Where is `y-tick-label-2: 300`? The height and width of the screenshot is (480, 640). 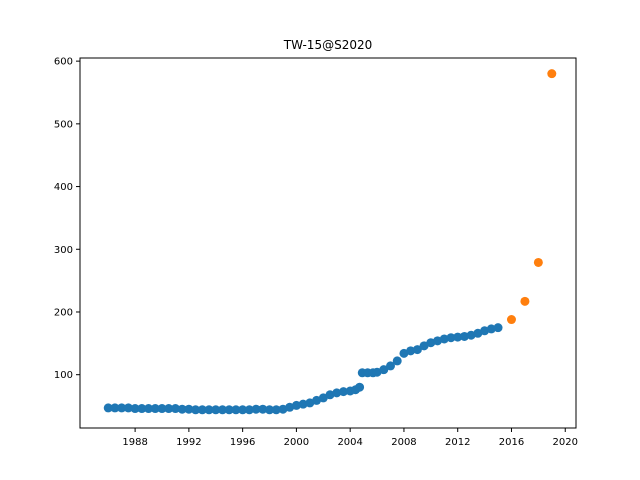 y-tick-label-2: 300 is located at coordinates (63, 250).